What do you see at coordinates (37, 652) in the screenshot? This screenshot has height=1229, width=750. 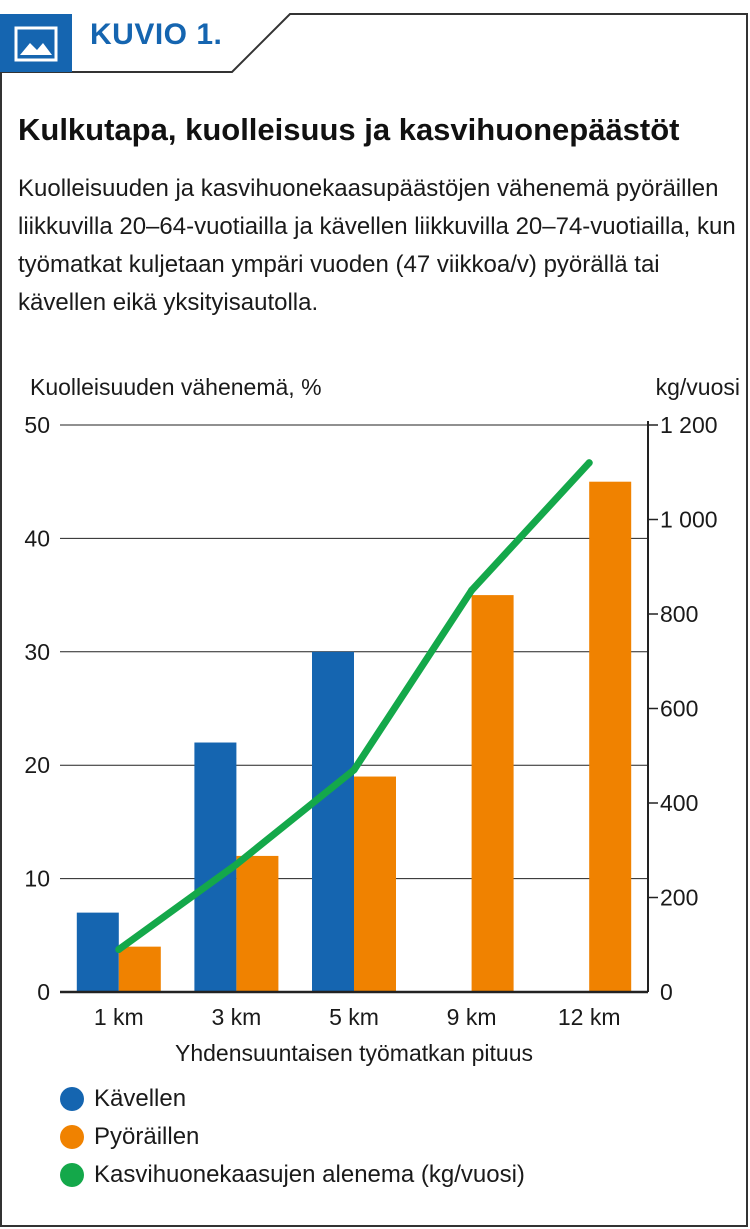 I see `y-tick-label: 30` at bounding box center [37, 652].